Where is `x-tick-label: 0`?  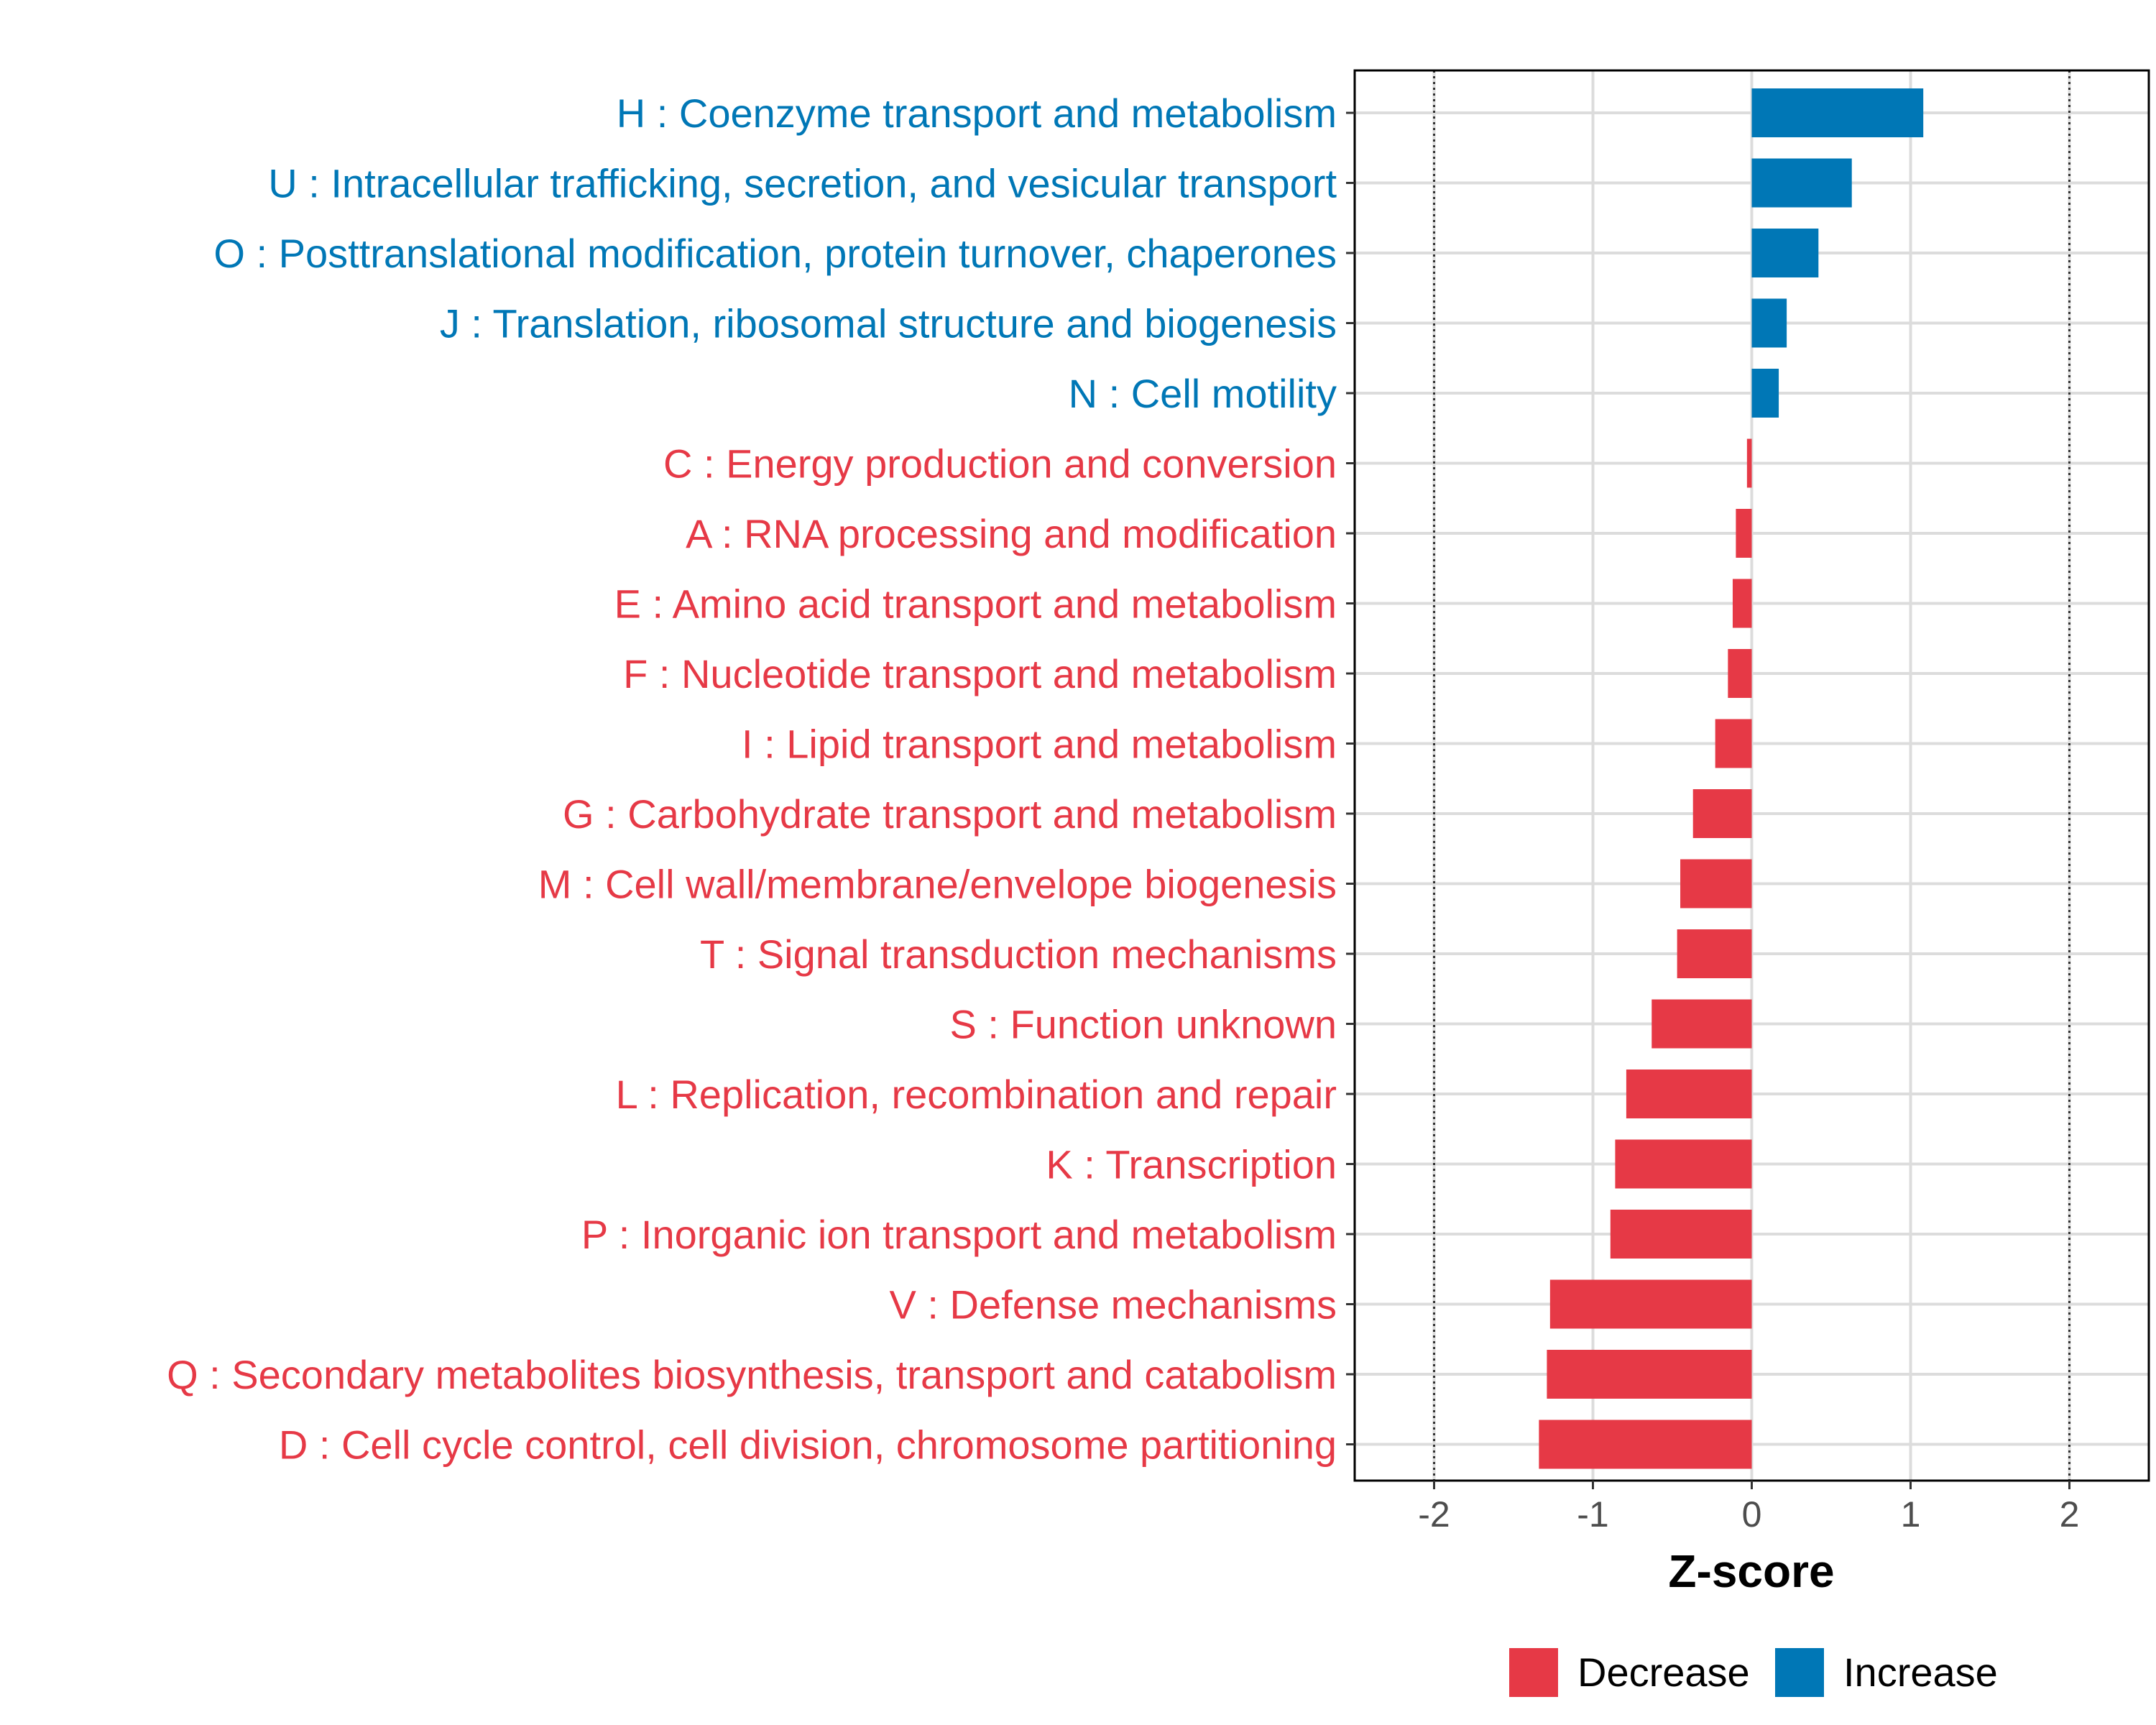 x-tick-label: 0 is located at coordinates (1752, 1514).